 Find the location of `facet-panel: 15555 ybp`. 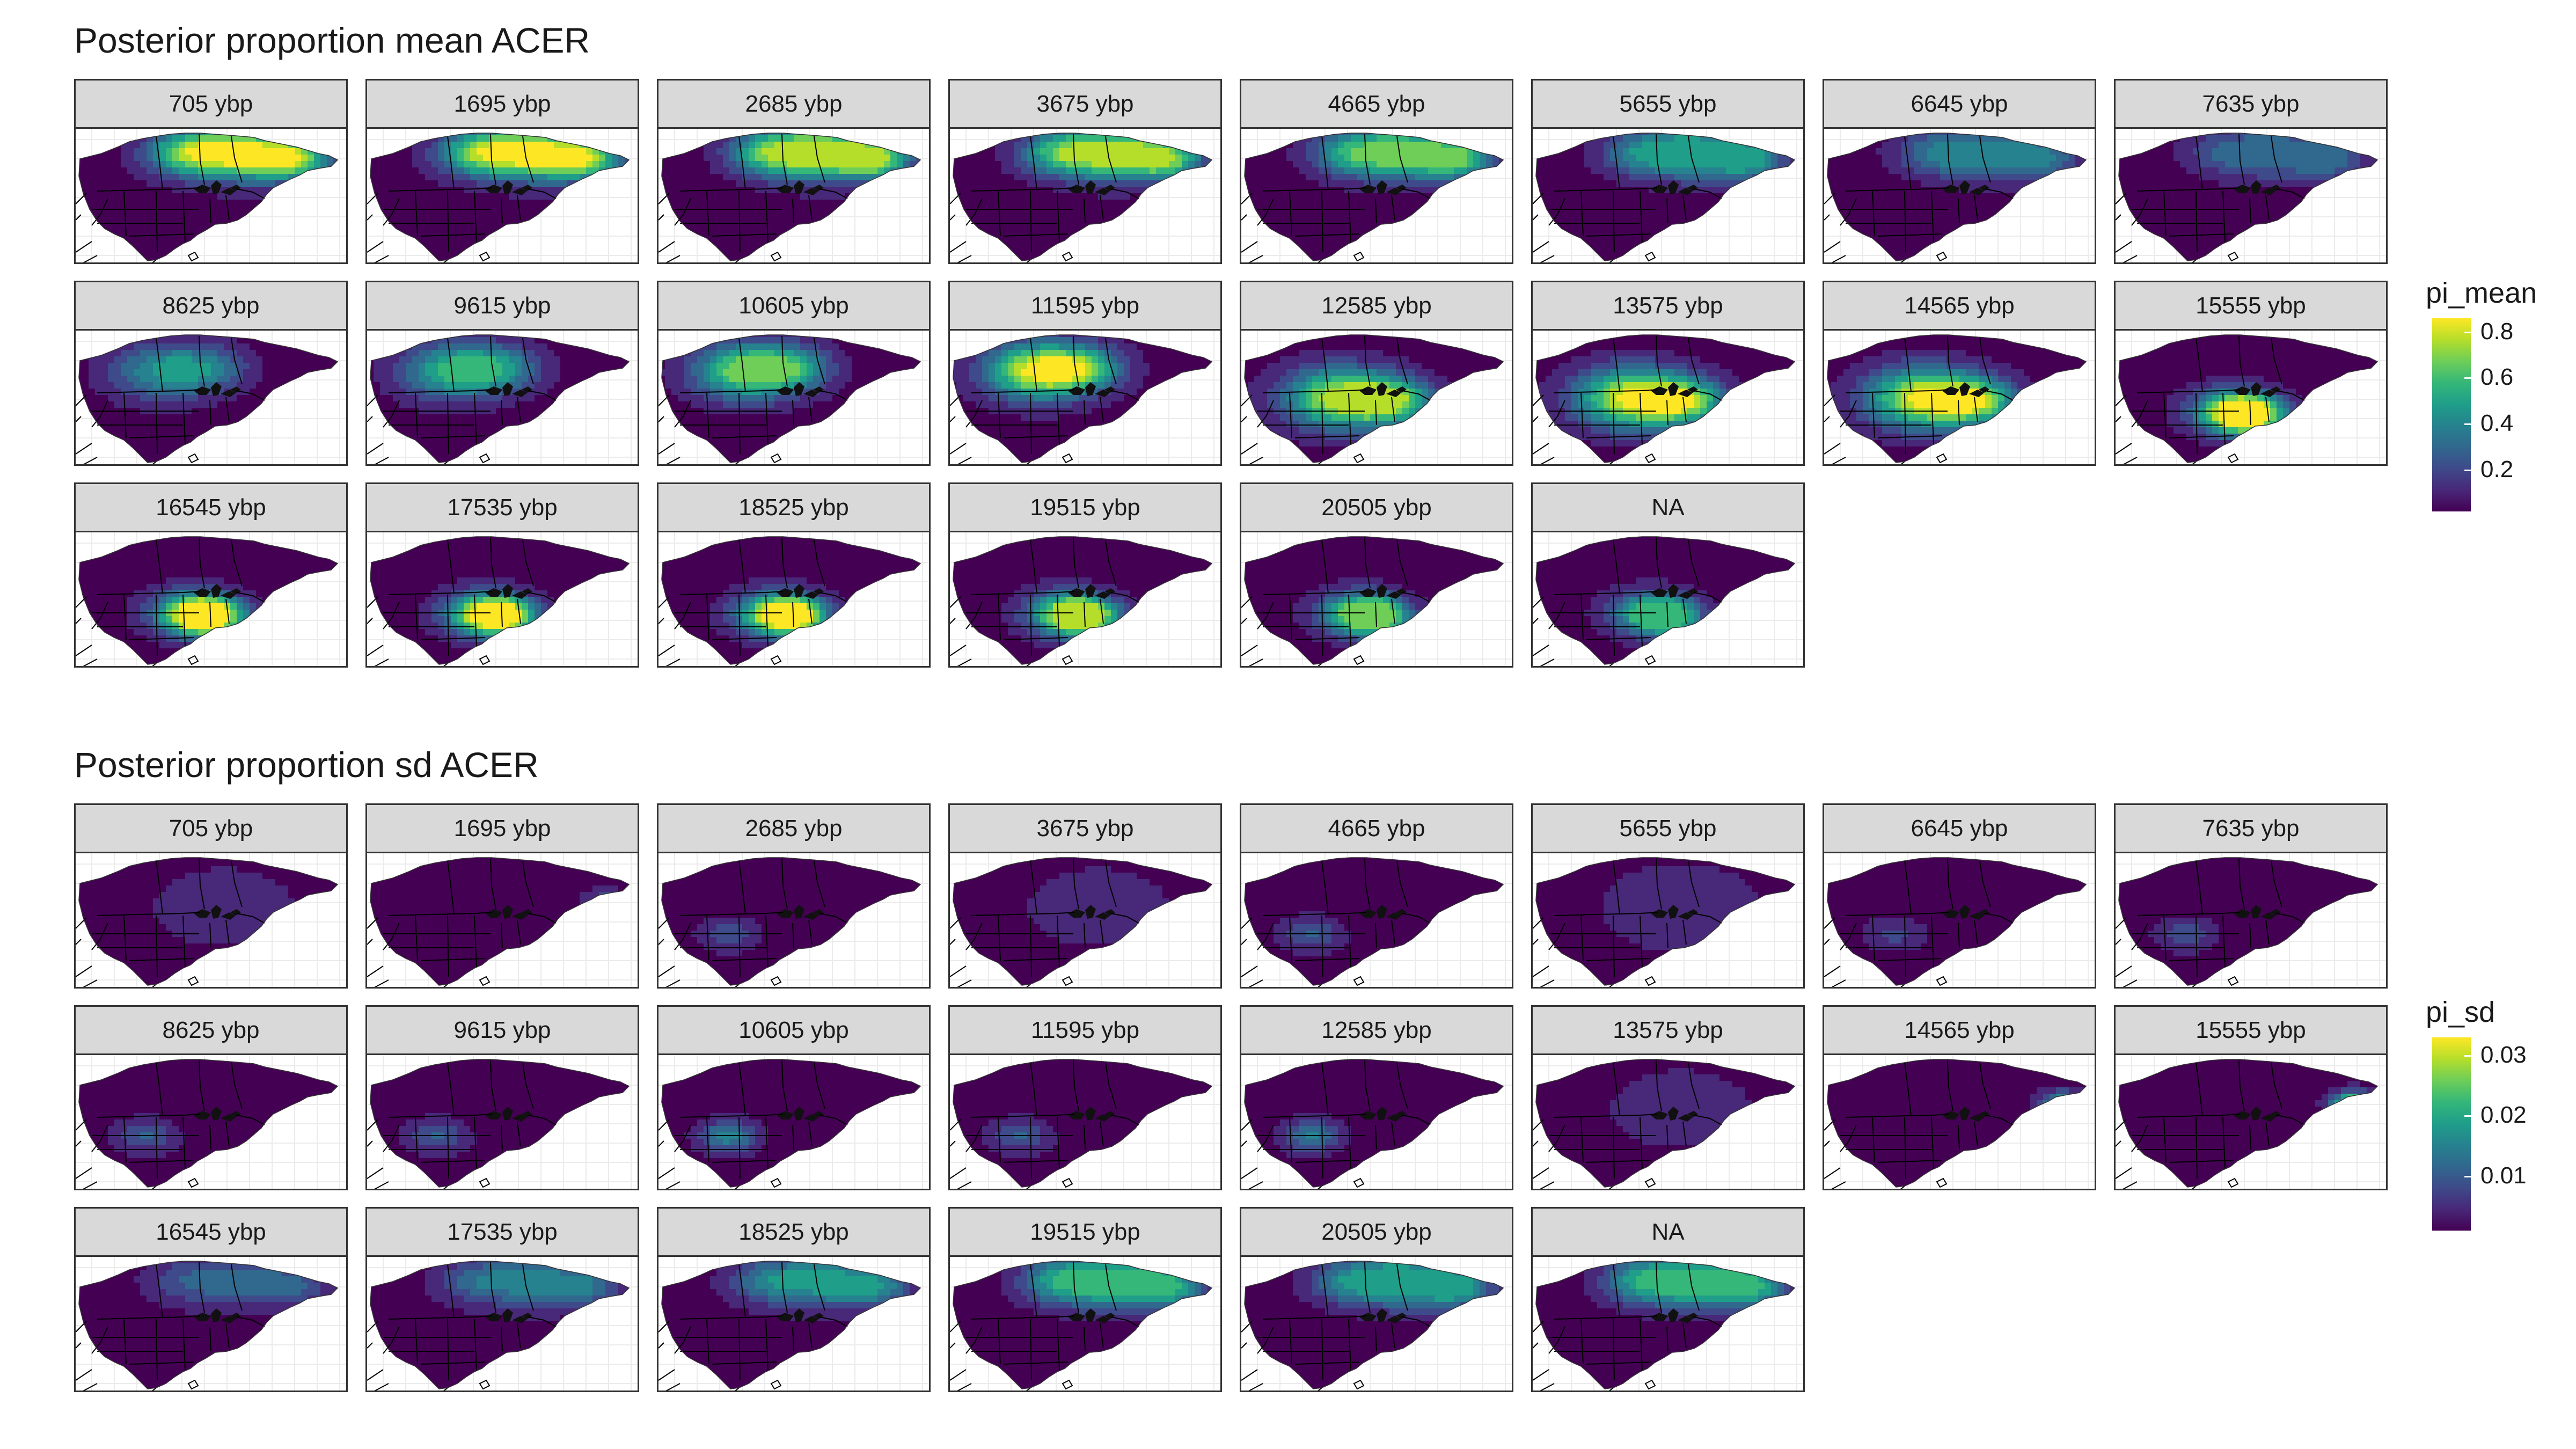

facet-panel: 15555 ybp is located at coordinates (2251, 1097).